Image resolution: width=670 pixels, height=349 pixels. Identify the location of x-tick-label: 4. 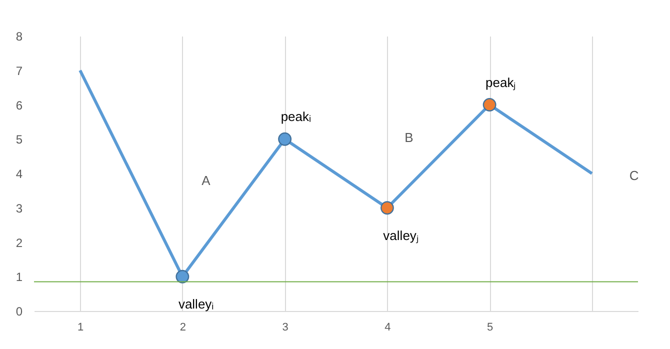
(387, 328).